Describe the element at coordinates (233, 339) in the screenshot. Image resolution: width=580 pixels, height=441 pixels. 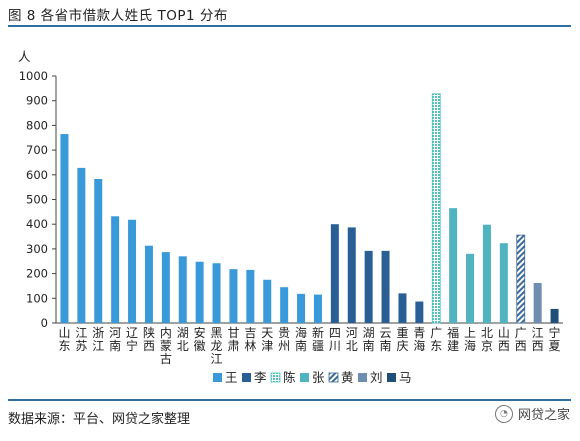
I see `x-tick-label: 甘肃` at that location.